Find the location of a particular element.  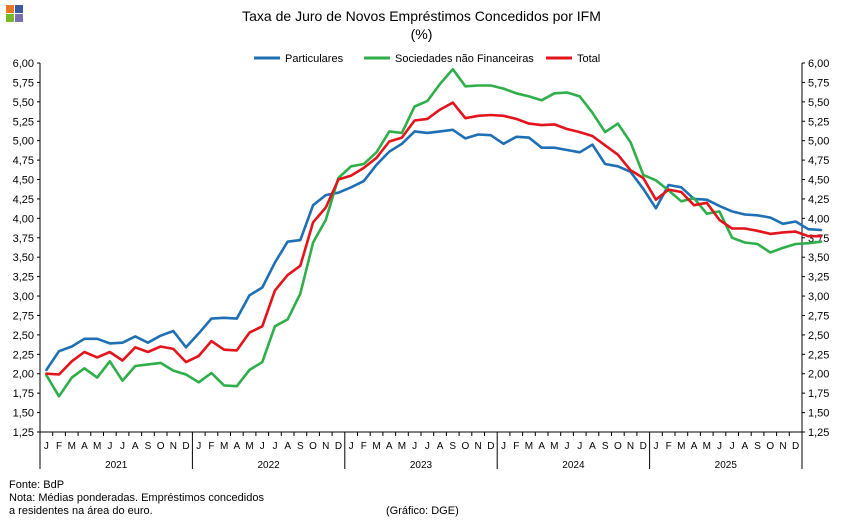

y-tick-label-right: 4,50 is located at coordinates (818, 181).